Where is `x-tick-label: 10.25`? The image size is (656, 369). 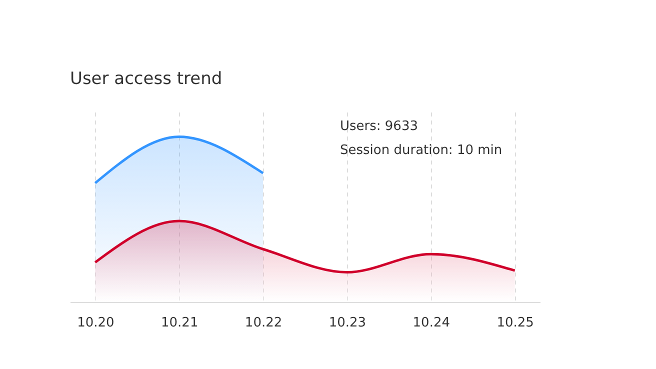 x-tick-label: 10.25 is located at coordinates (515, 323).